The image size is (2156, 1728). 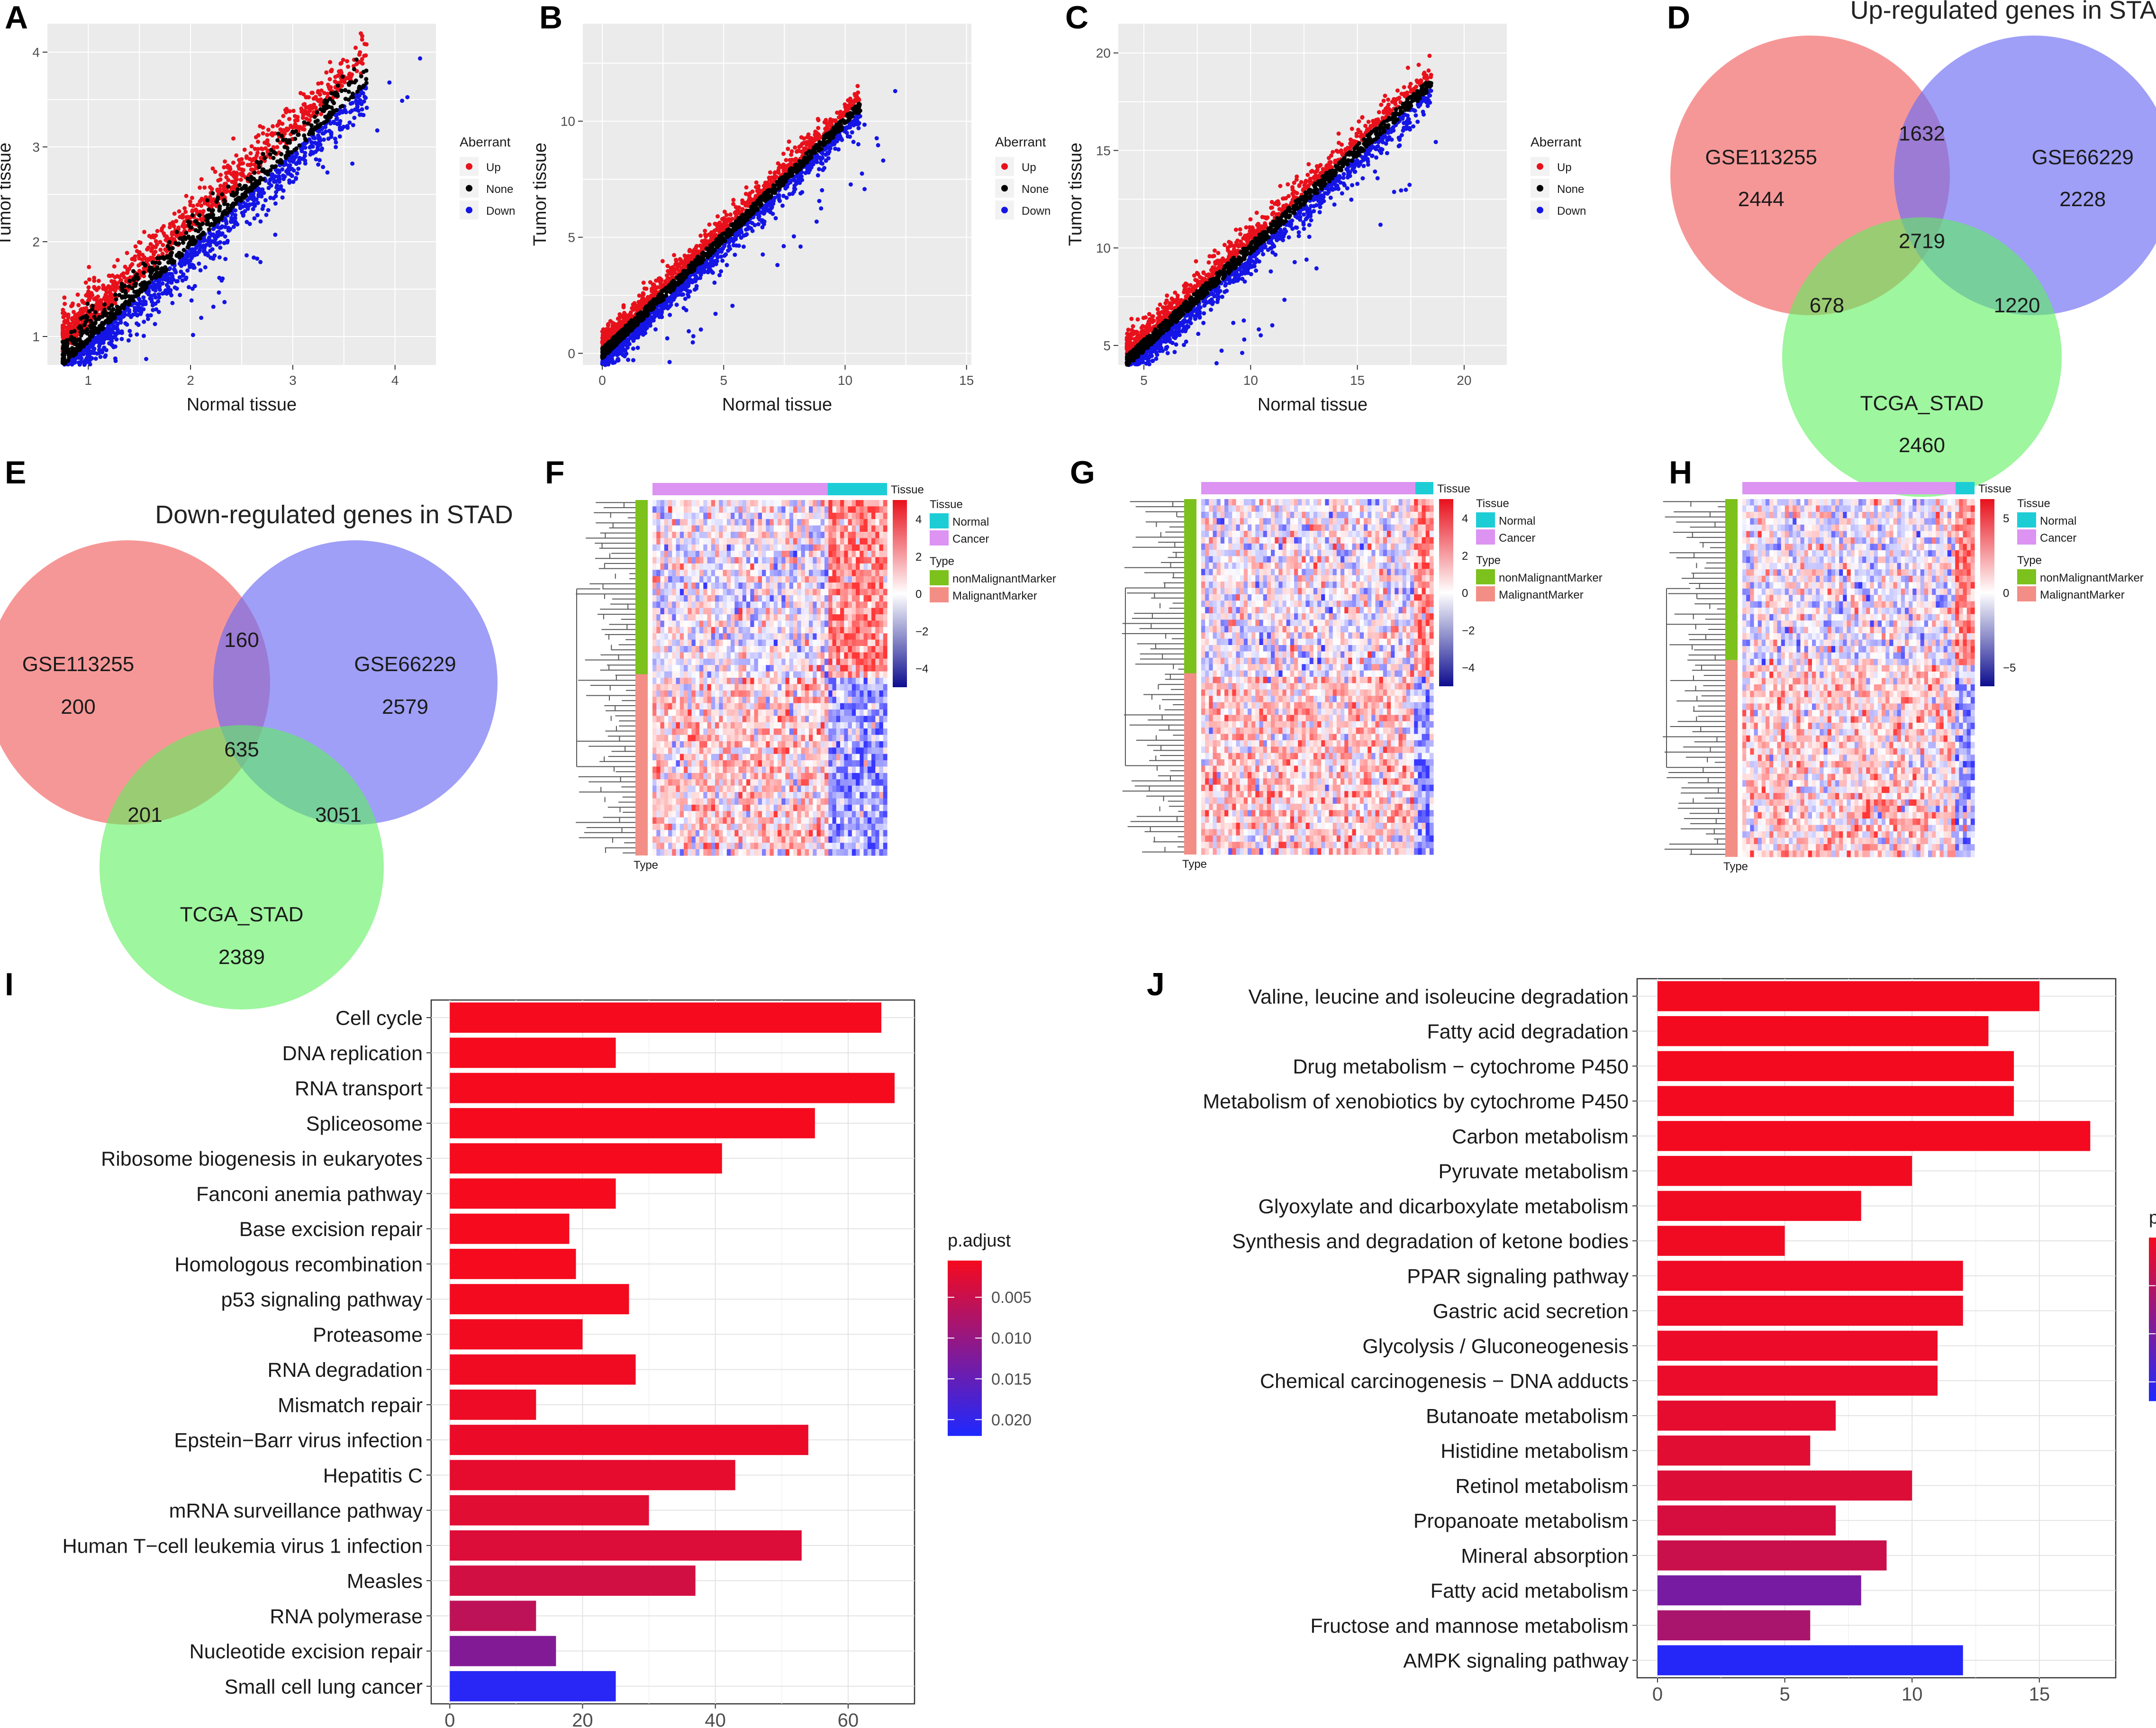 What do you see at coordinates (242, 405) in the screenshot?
I see `x-axis-label: Normal tissue` at bounding box center [242, 405].